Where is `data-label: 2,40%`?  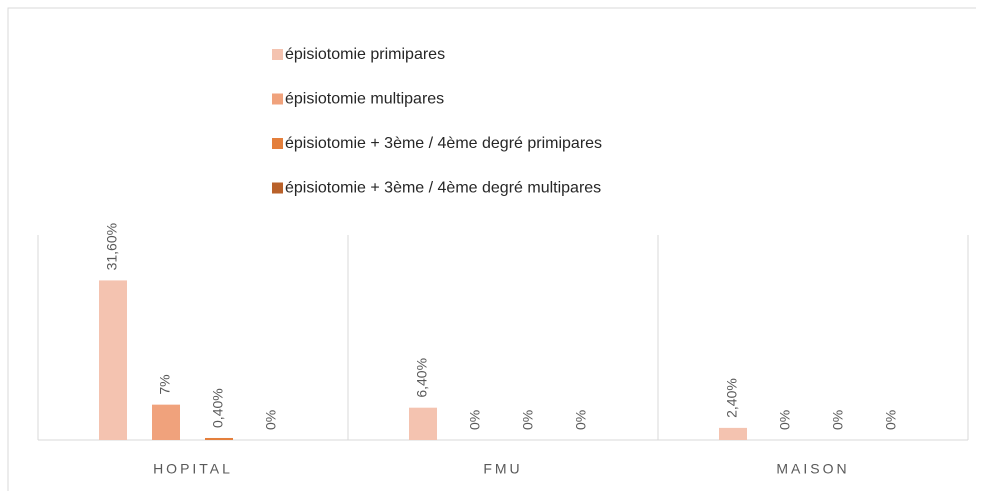 data-label: 2,40% is located at coordinates (732, 398).